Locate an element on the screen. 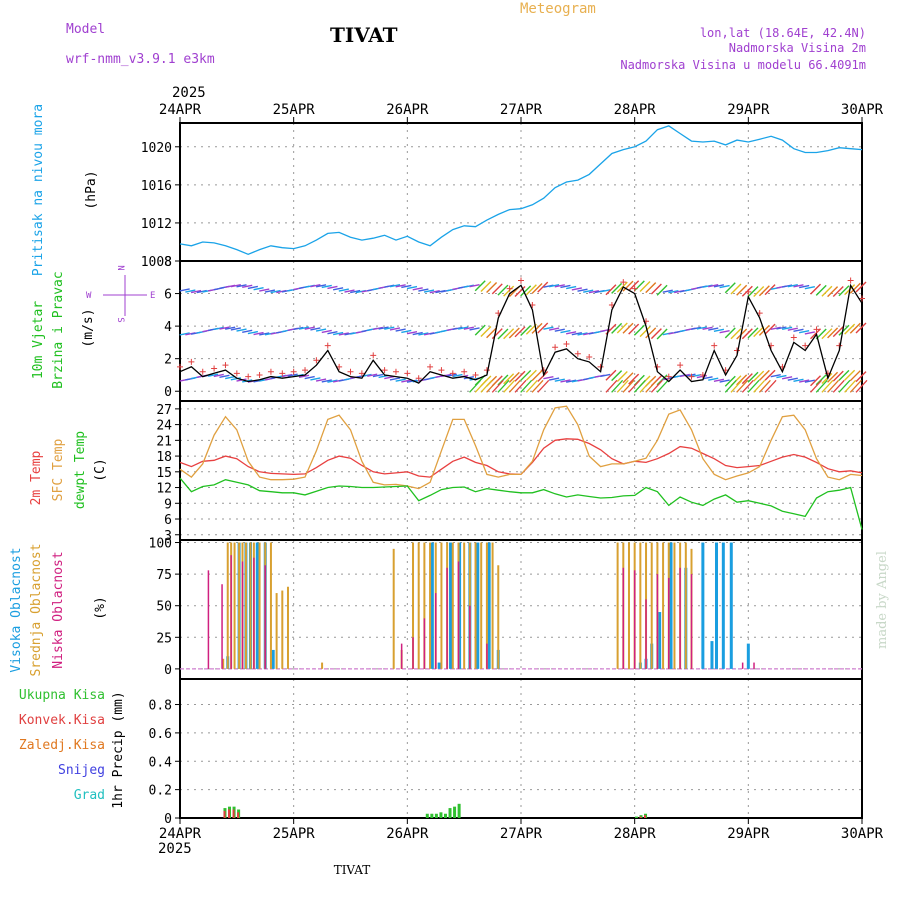  y-tick-label: 18 is located at coordinates (164, 457).